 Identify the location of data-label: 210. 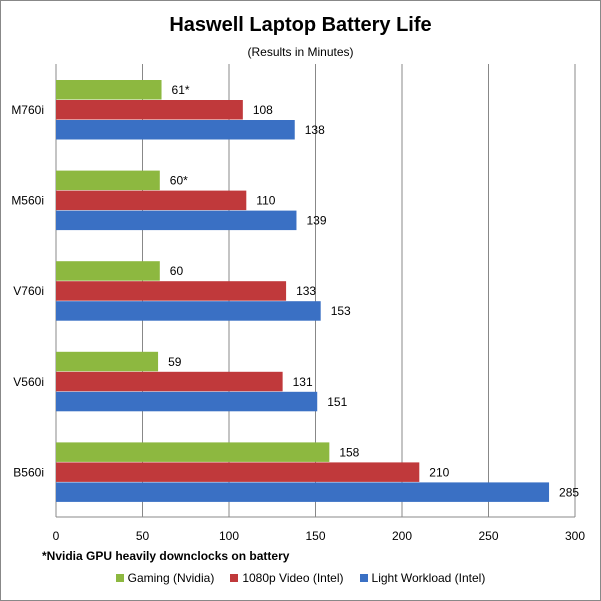
(439, 472).